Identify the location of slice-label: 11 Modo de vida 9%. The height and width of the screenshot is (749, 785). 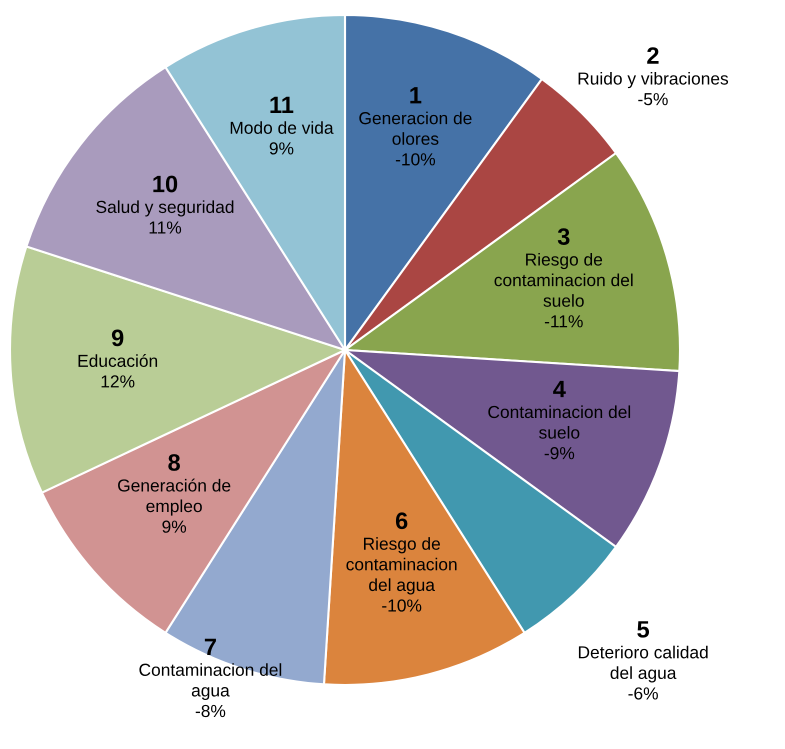
(282, 125).